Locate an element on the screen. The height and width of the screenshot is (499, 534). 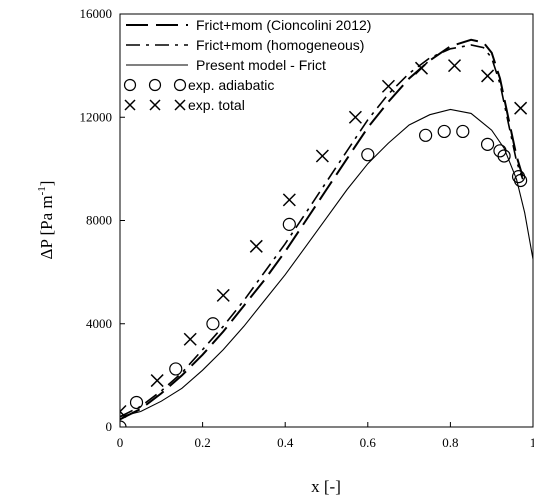
legend-label: Frict+mom (Cioncolini 2012) is located at coordinates (283, 25).